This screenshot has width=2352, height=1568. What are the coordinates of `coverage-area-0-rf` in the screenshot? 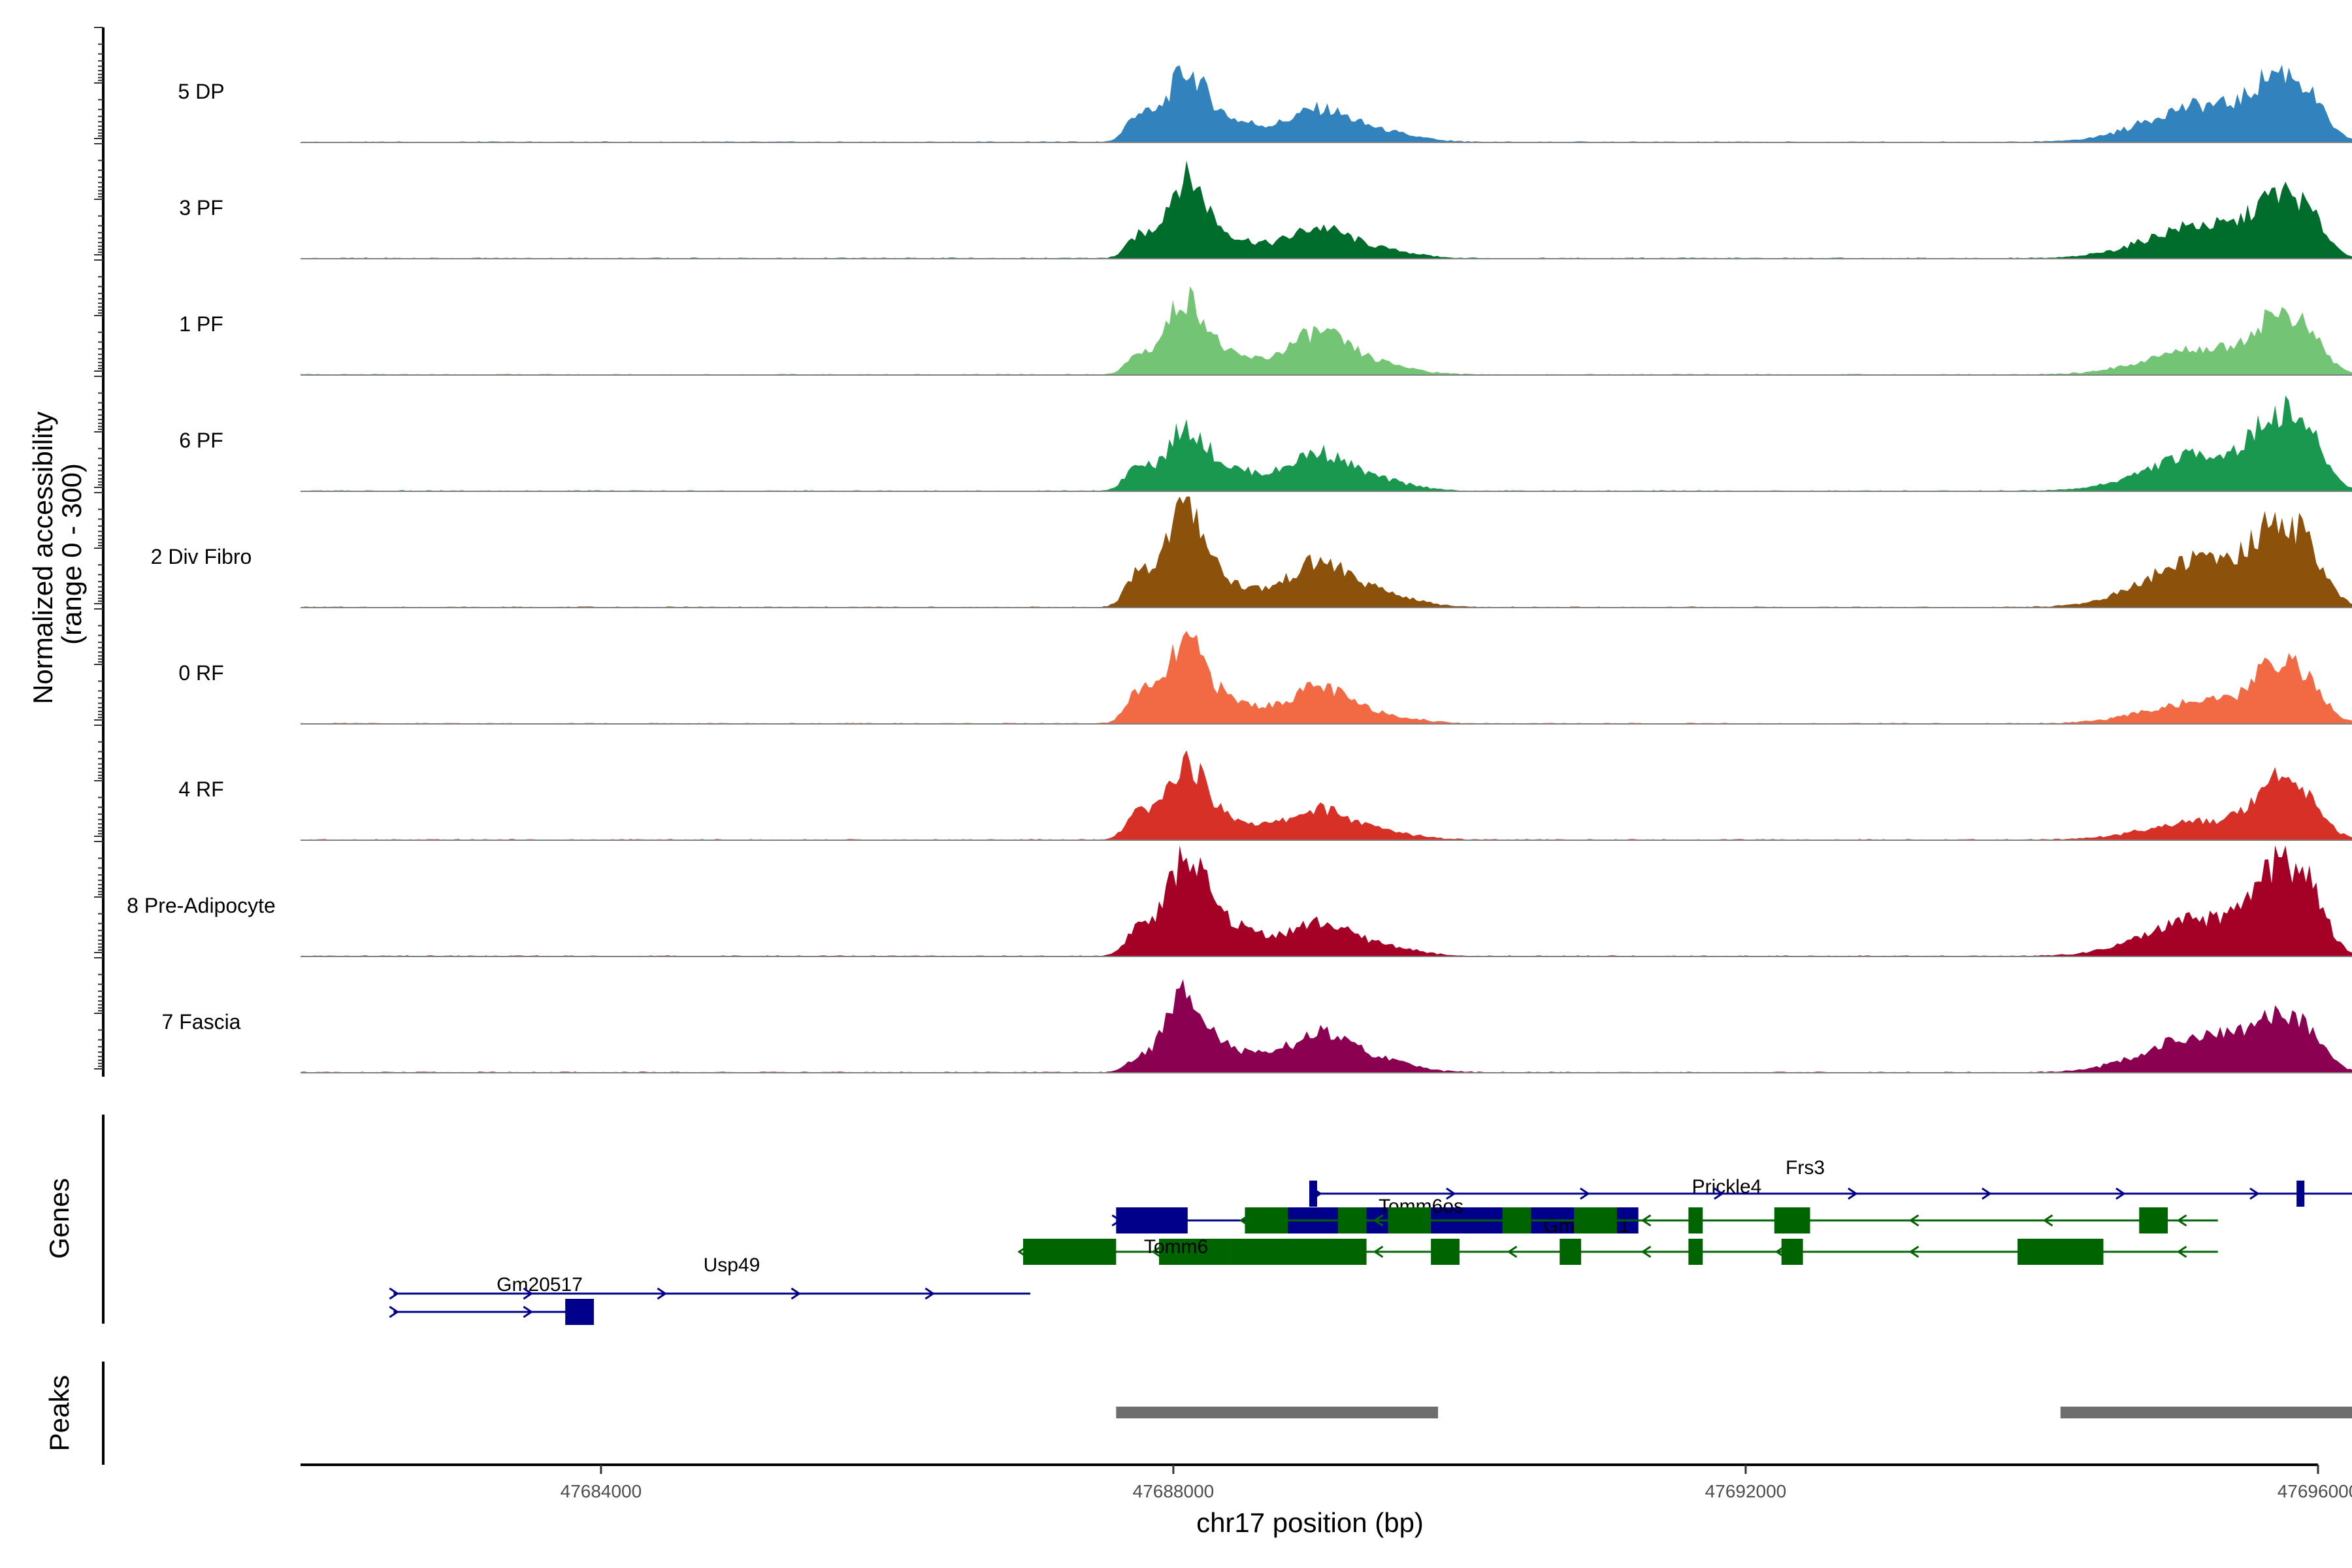 It's located at (1326, 677).